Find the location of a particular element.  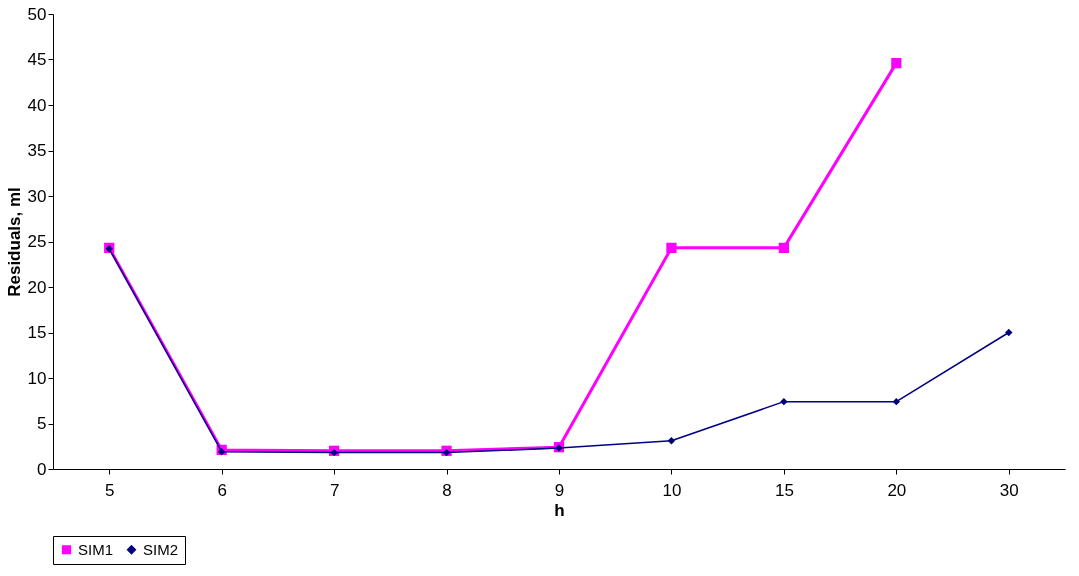

y-tick-label: 15 is located at coordinates (37, 332).